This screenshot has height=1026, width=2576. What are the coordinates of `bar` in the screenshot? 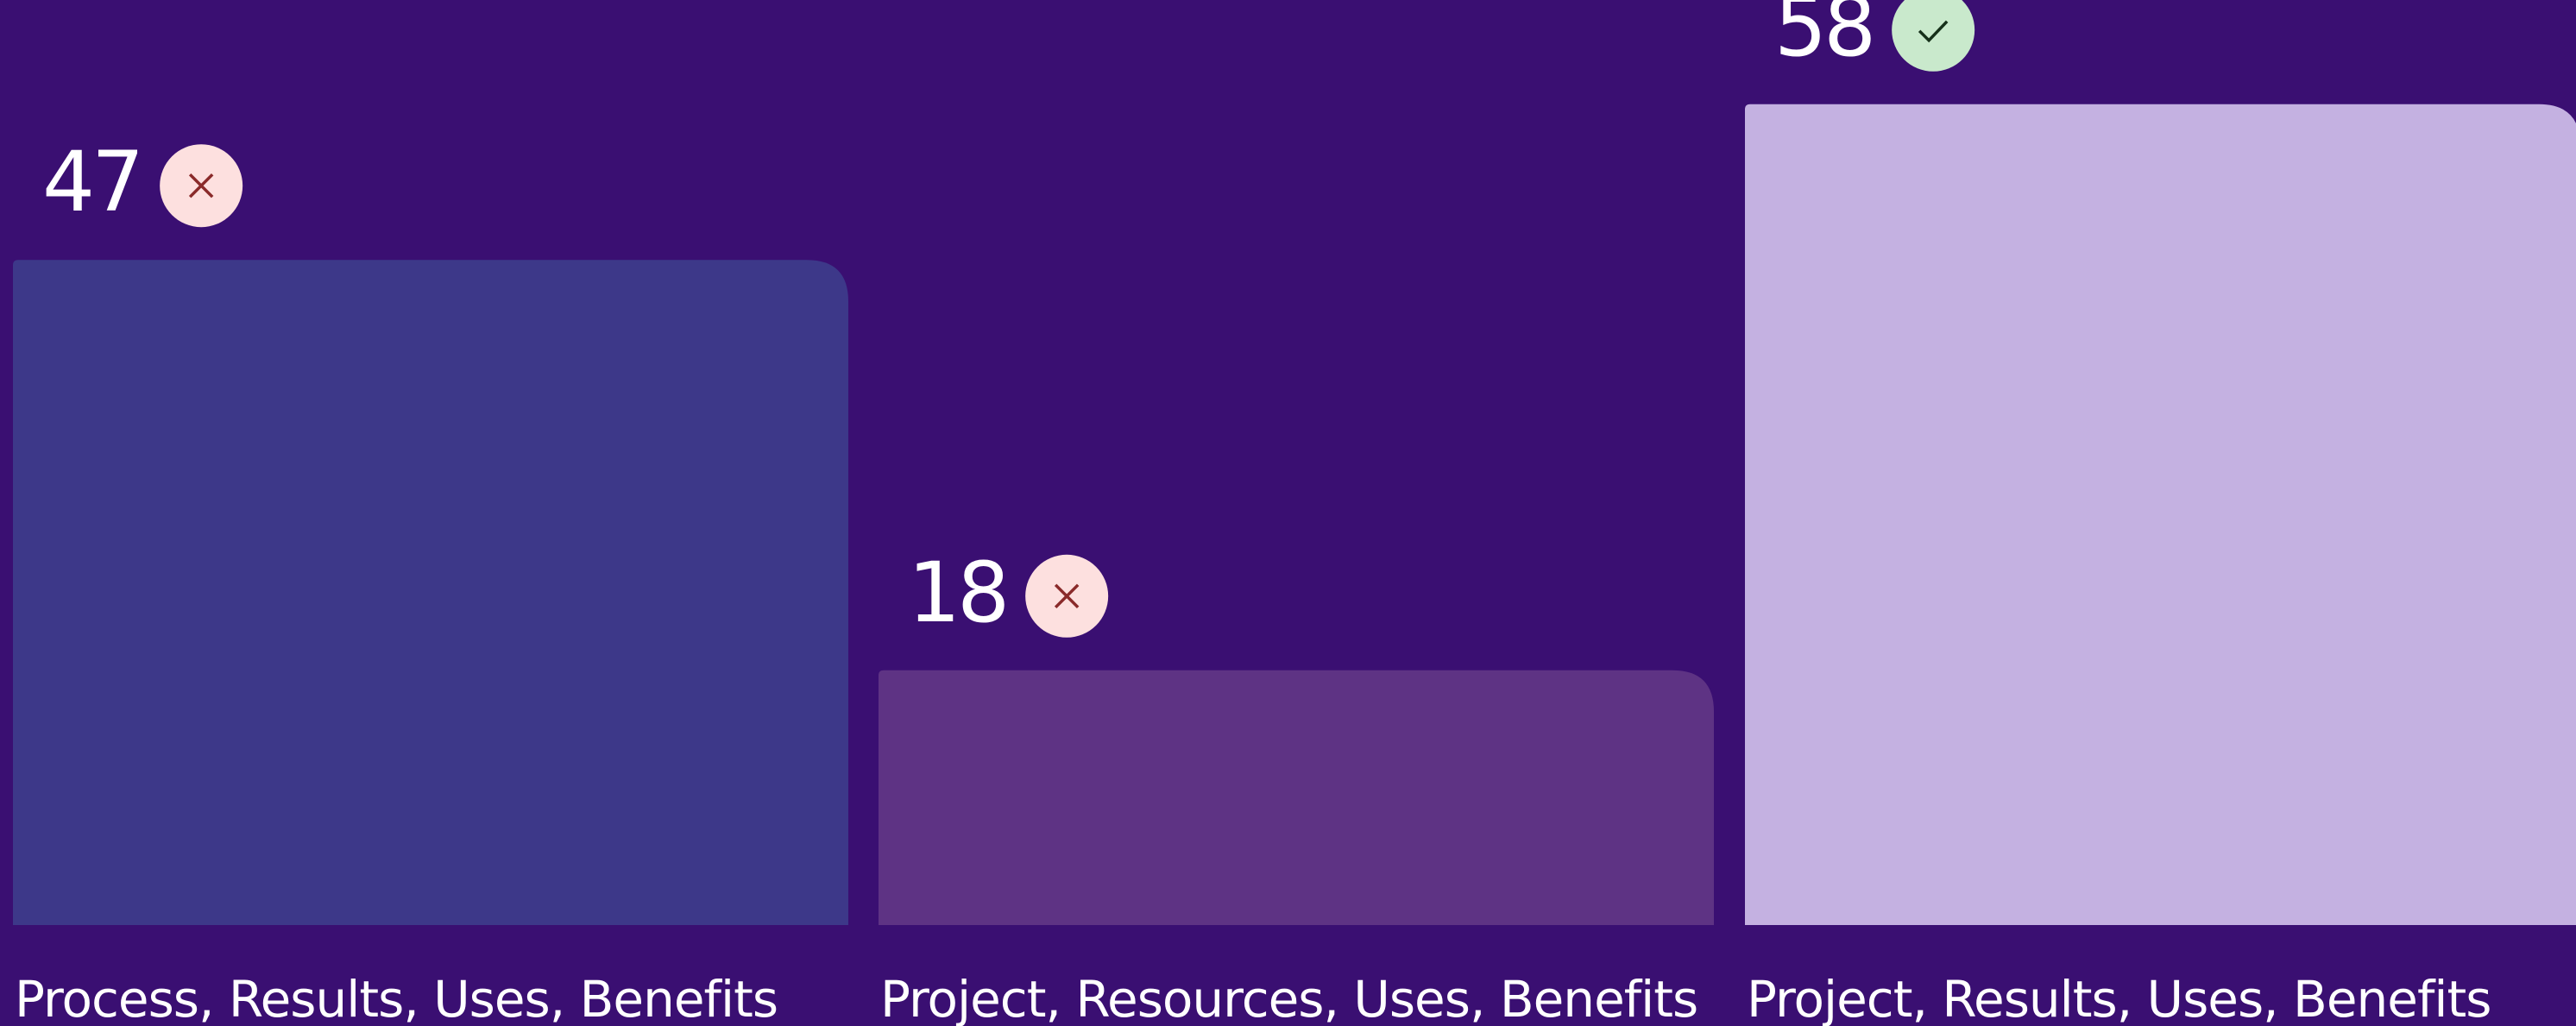 It's located at (1296, 798).